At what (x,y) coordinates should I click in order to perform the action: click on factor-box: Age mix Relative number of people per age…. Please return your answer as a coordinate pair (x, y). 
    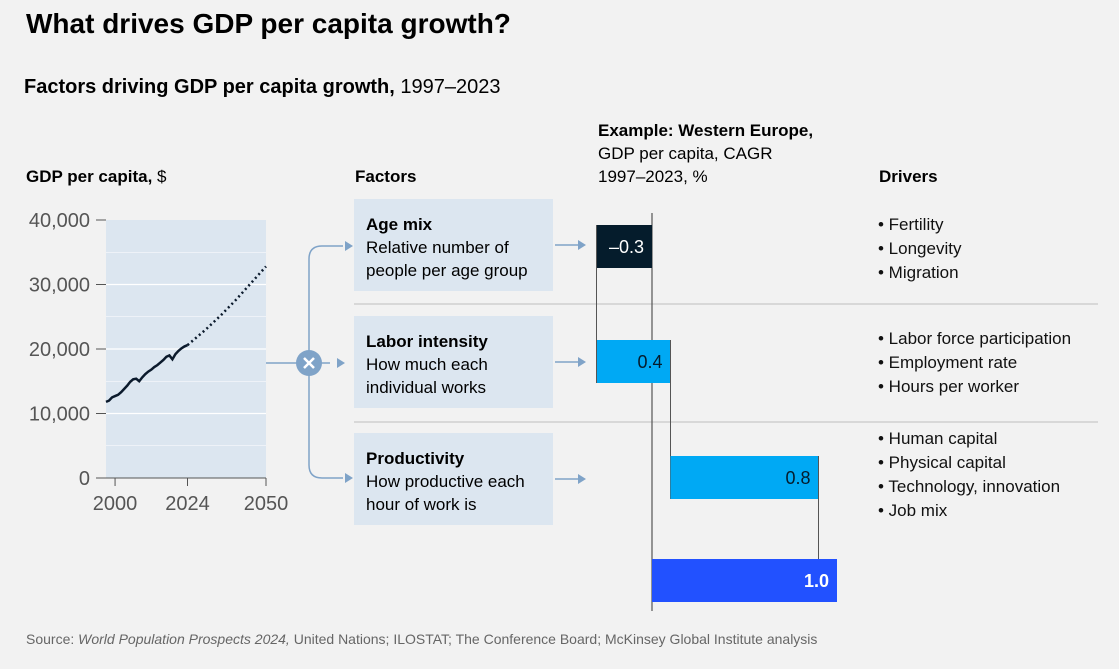
    Looking at the image, I should click on (453, 245).